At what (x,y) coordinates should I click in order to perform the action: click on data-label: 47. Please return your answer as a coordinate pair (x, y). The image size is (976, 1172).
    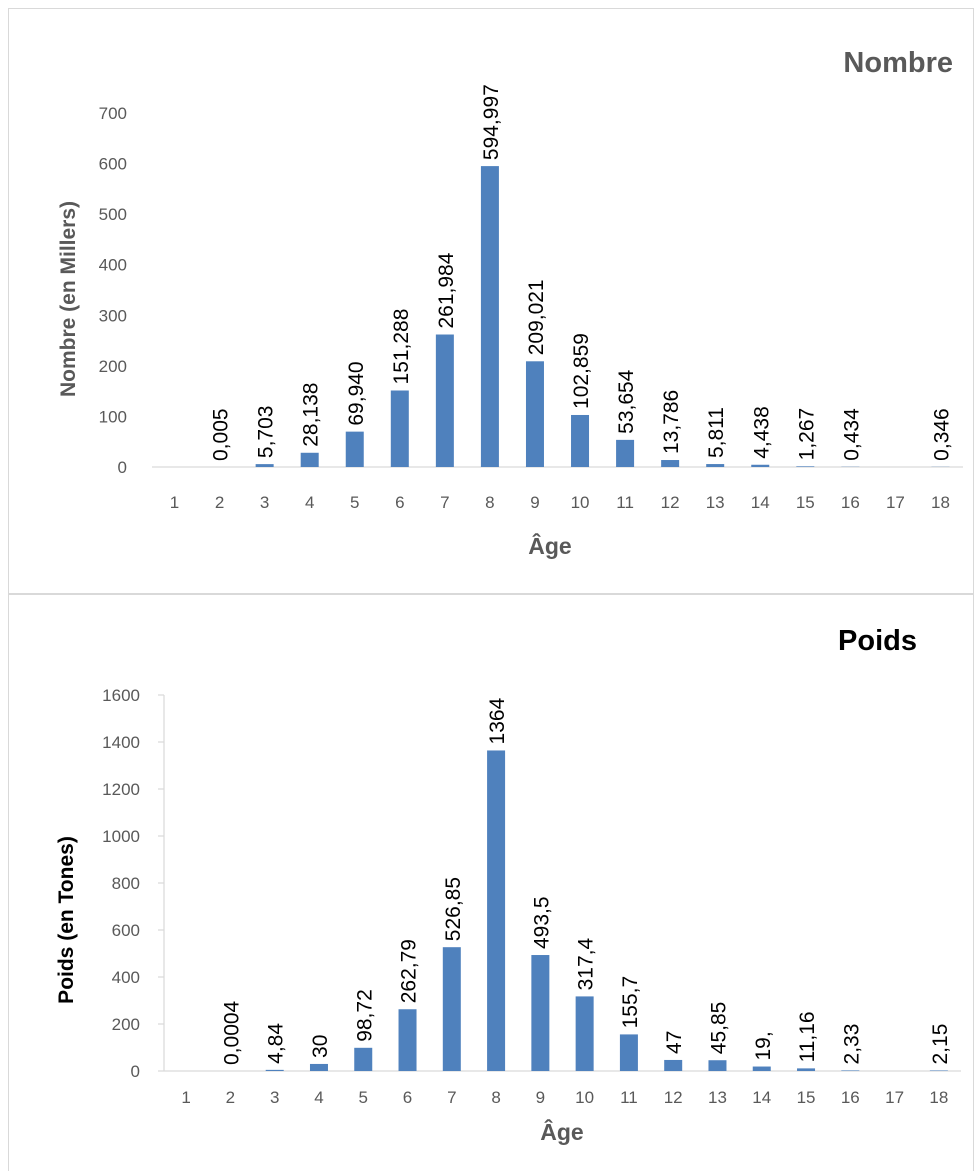
    Looking at the image, I should click on (674, 1042).